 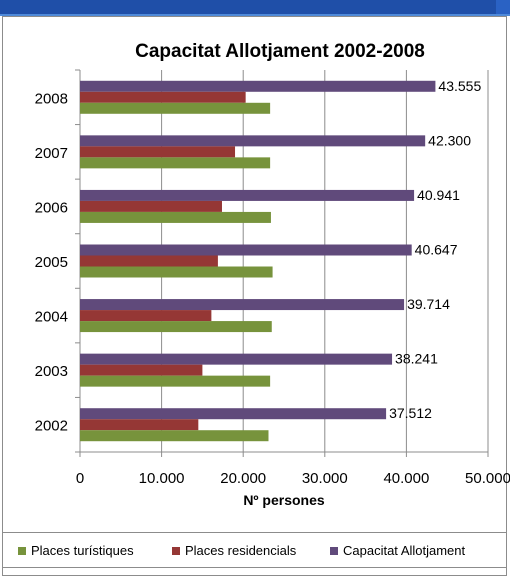 What do you see at coordinates (258, 86) in the screenshot?
I see `bar-capacitat-allotjament-2008` at bounding box center [258, 86].